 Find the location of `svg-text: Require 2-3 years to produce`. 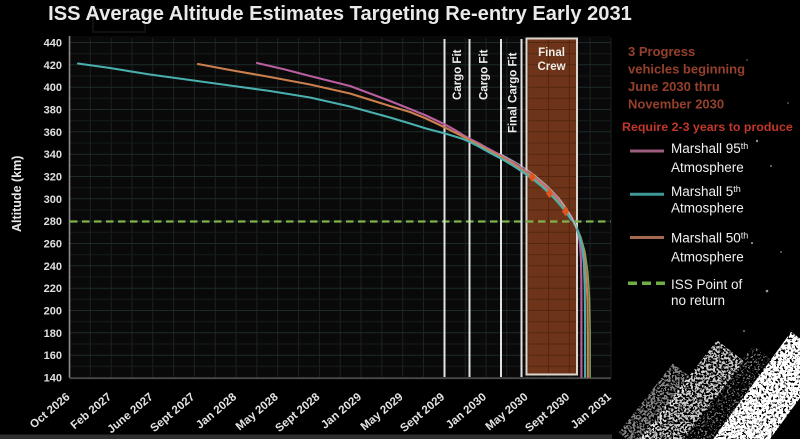

svg-text: Require 2-3 years to produce is located at coordinates (707, 127).